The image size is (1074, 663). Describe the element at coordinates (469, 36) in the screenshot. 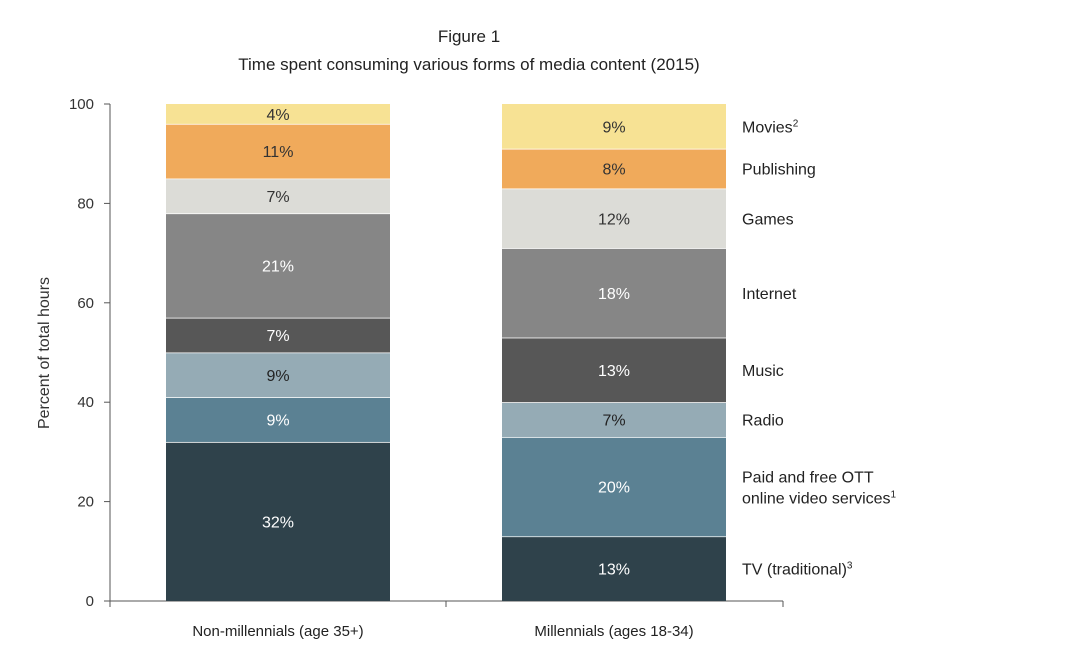

I see `chart-title: Figure 1` at that location.